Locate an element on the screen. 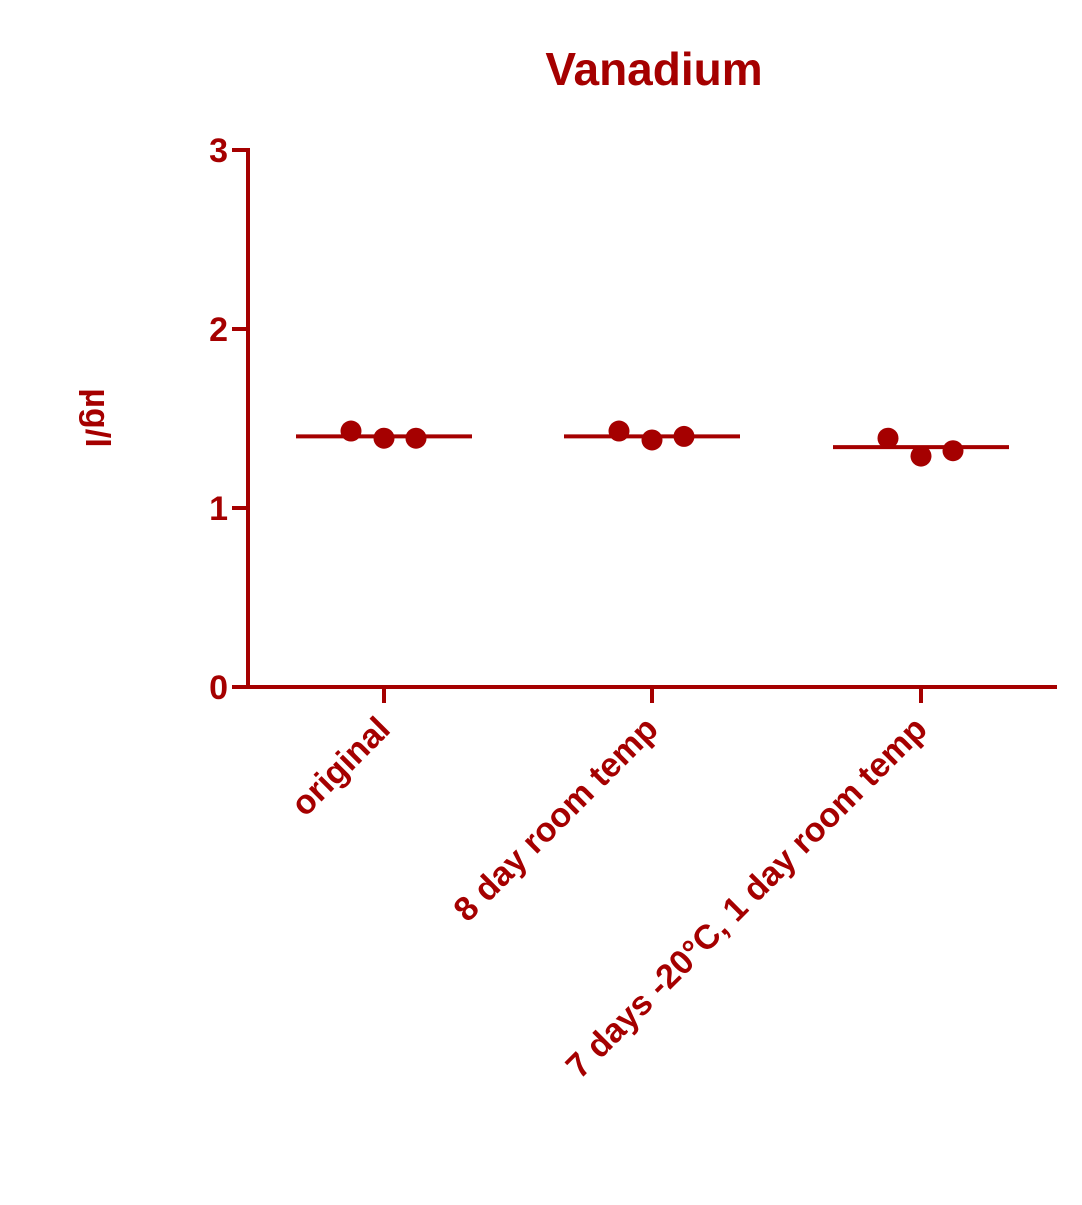  y-tick-label: 0 is located at coordinates (218, 688).